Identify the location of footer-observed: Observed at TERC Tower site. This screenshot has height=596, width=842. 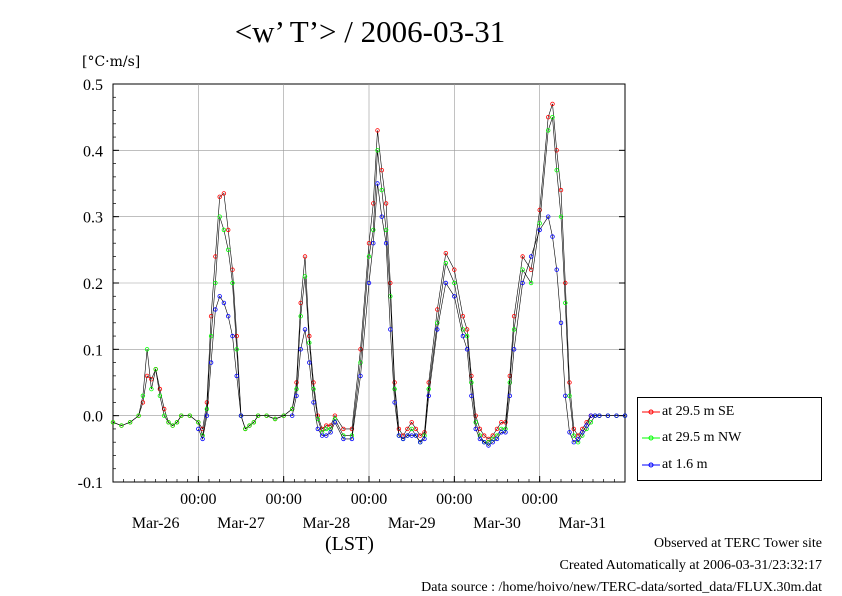
(737, 543).